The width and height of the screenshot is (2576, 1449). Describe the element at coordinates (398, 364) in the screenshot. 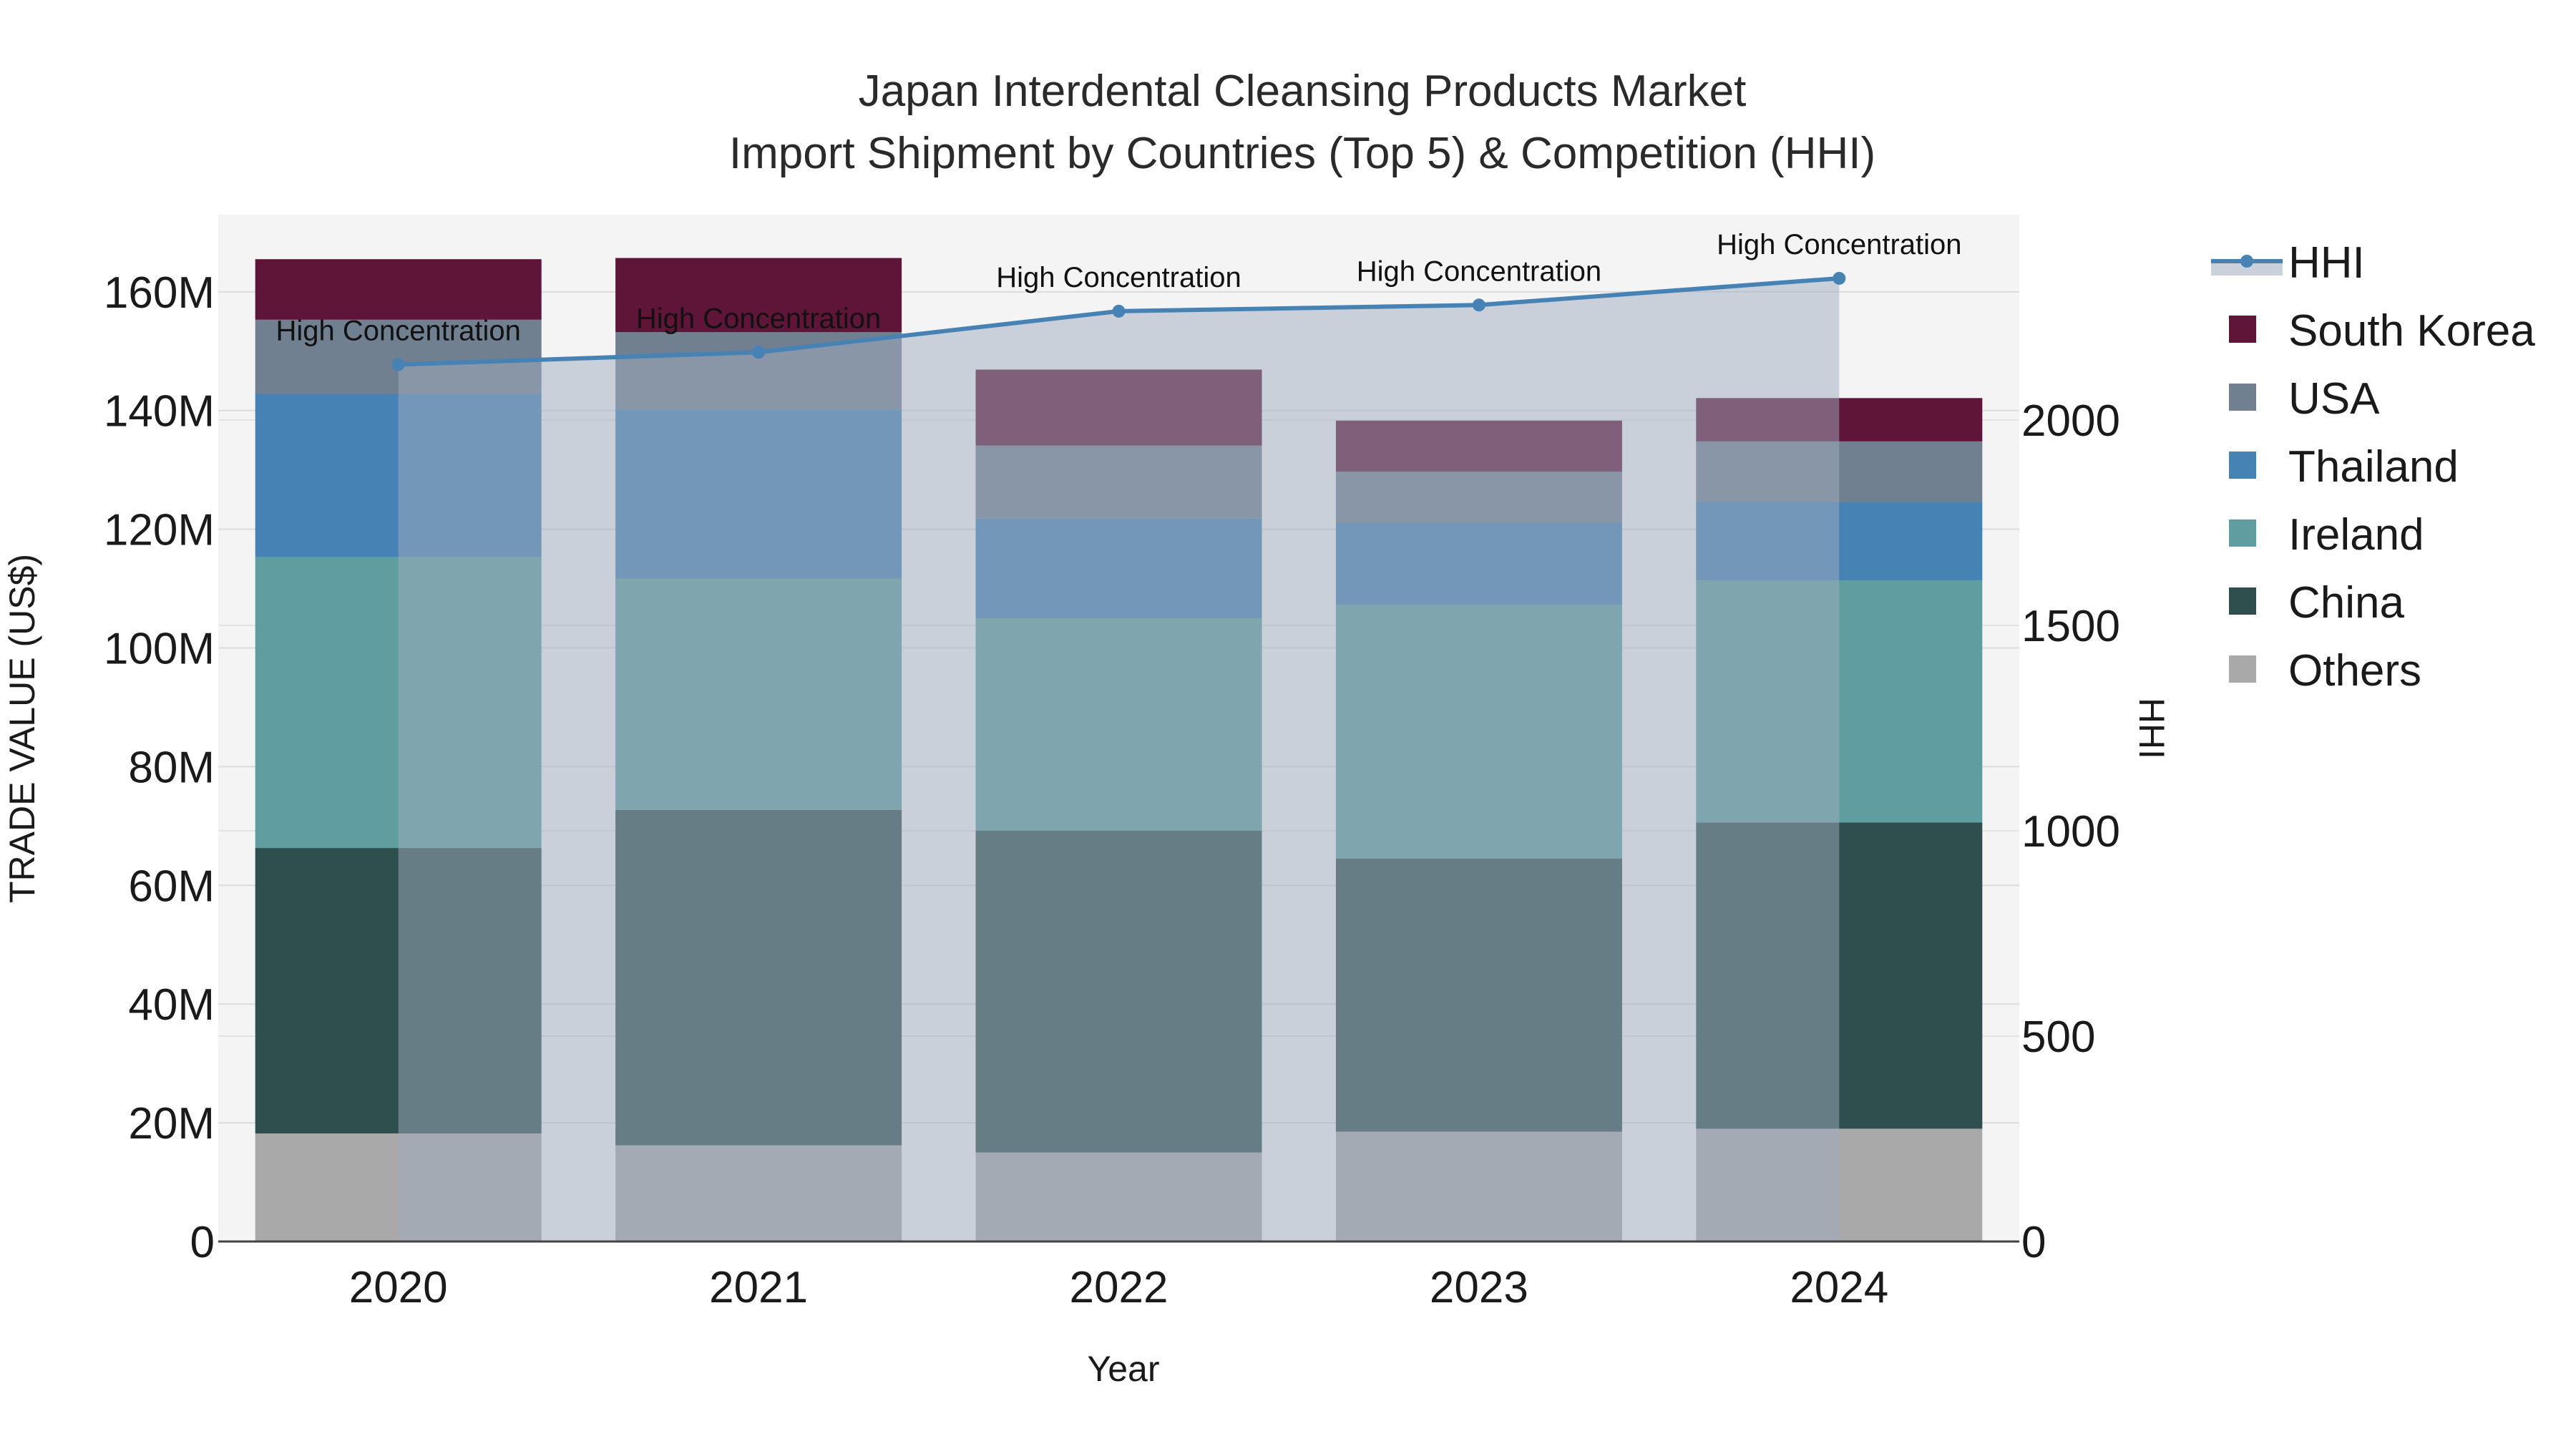

I see `hhi-point-2020` at that location.